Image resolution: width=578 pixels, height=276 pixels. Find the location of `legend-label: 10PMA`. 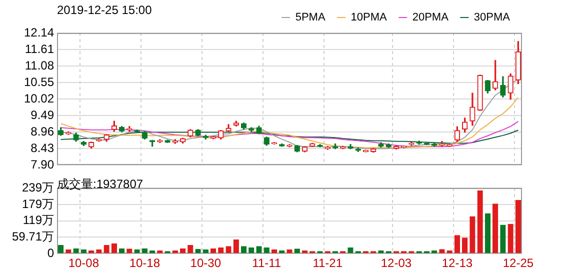

legend-label: 10PMA is located at coordinates (369, 18).